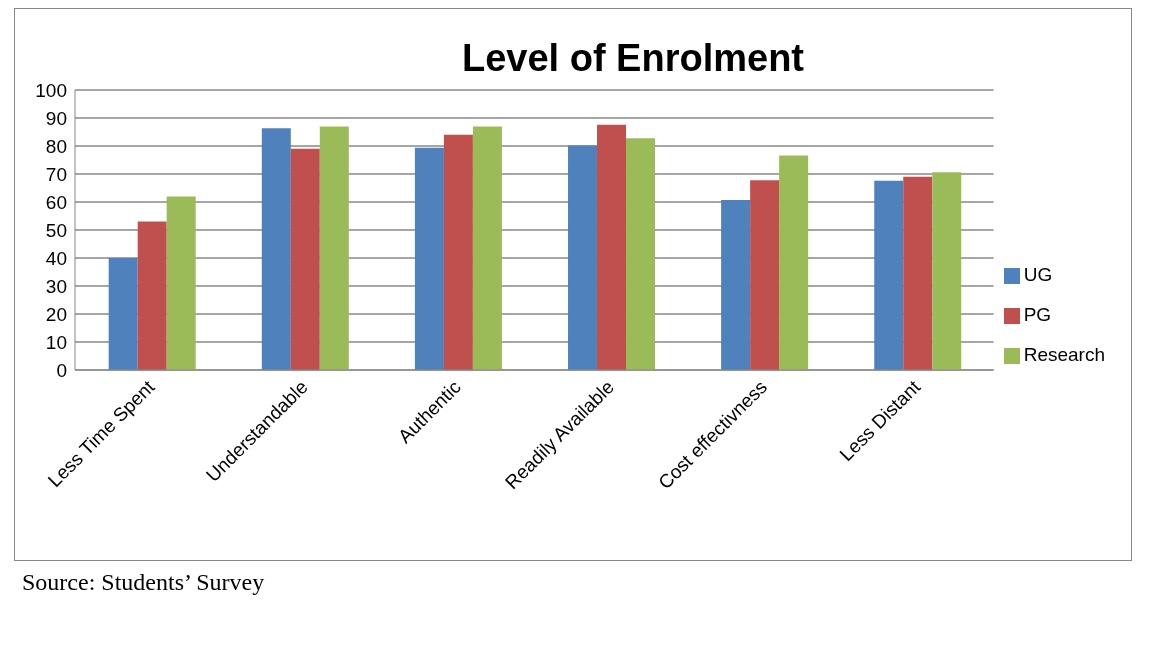 The width and height of the screenshot is (1154, 650). What do you see at coordinates (144, 582) in the screenshot?
I see `source-note: Source: Students’ Survey` at bounding box center [144, 582].